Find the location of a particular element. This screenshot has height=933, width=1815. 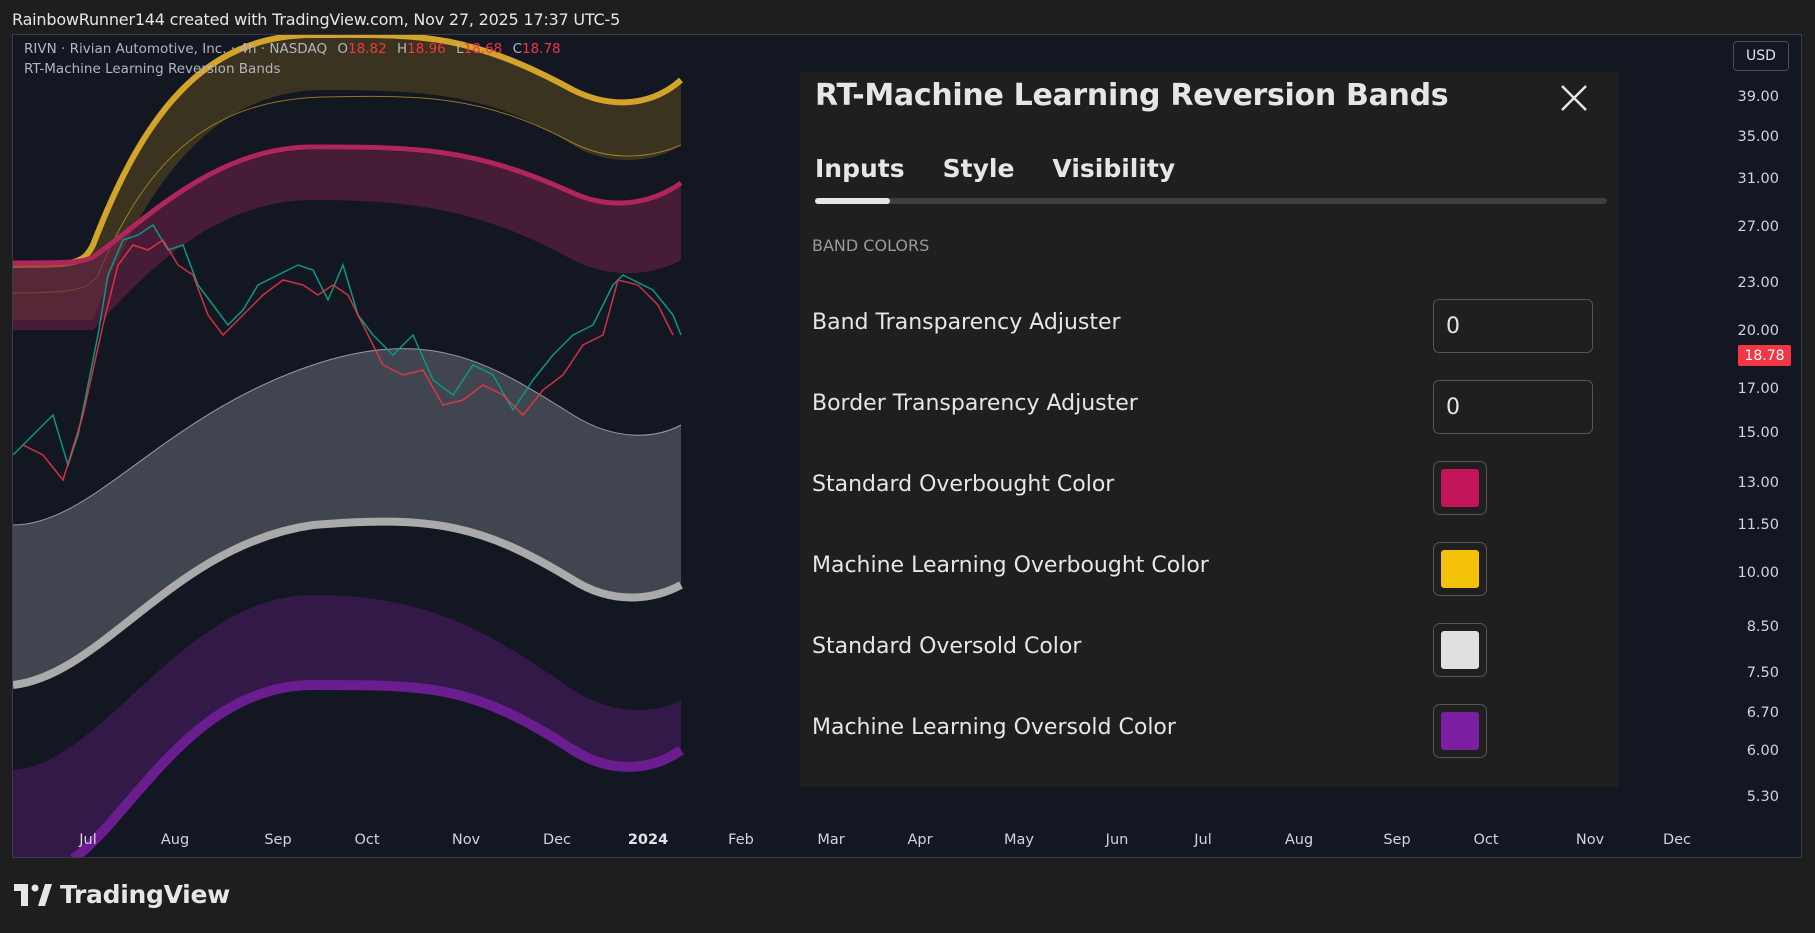

std-oversold-color-label: Standard Oversold Color is located at coordinates (947, 646).